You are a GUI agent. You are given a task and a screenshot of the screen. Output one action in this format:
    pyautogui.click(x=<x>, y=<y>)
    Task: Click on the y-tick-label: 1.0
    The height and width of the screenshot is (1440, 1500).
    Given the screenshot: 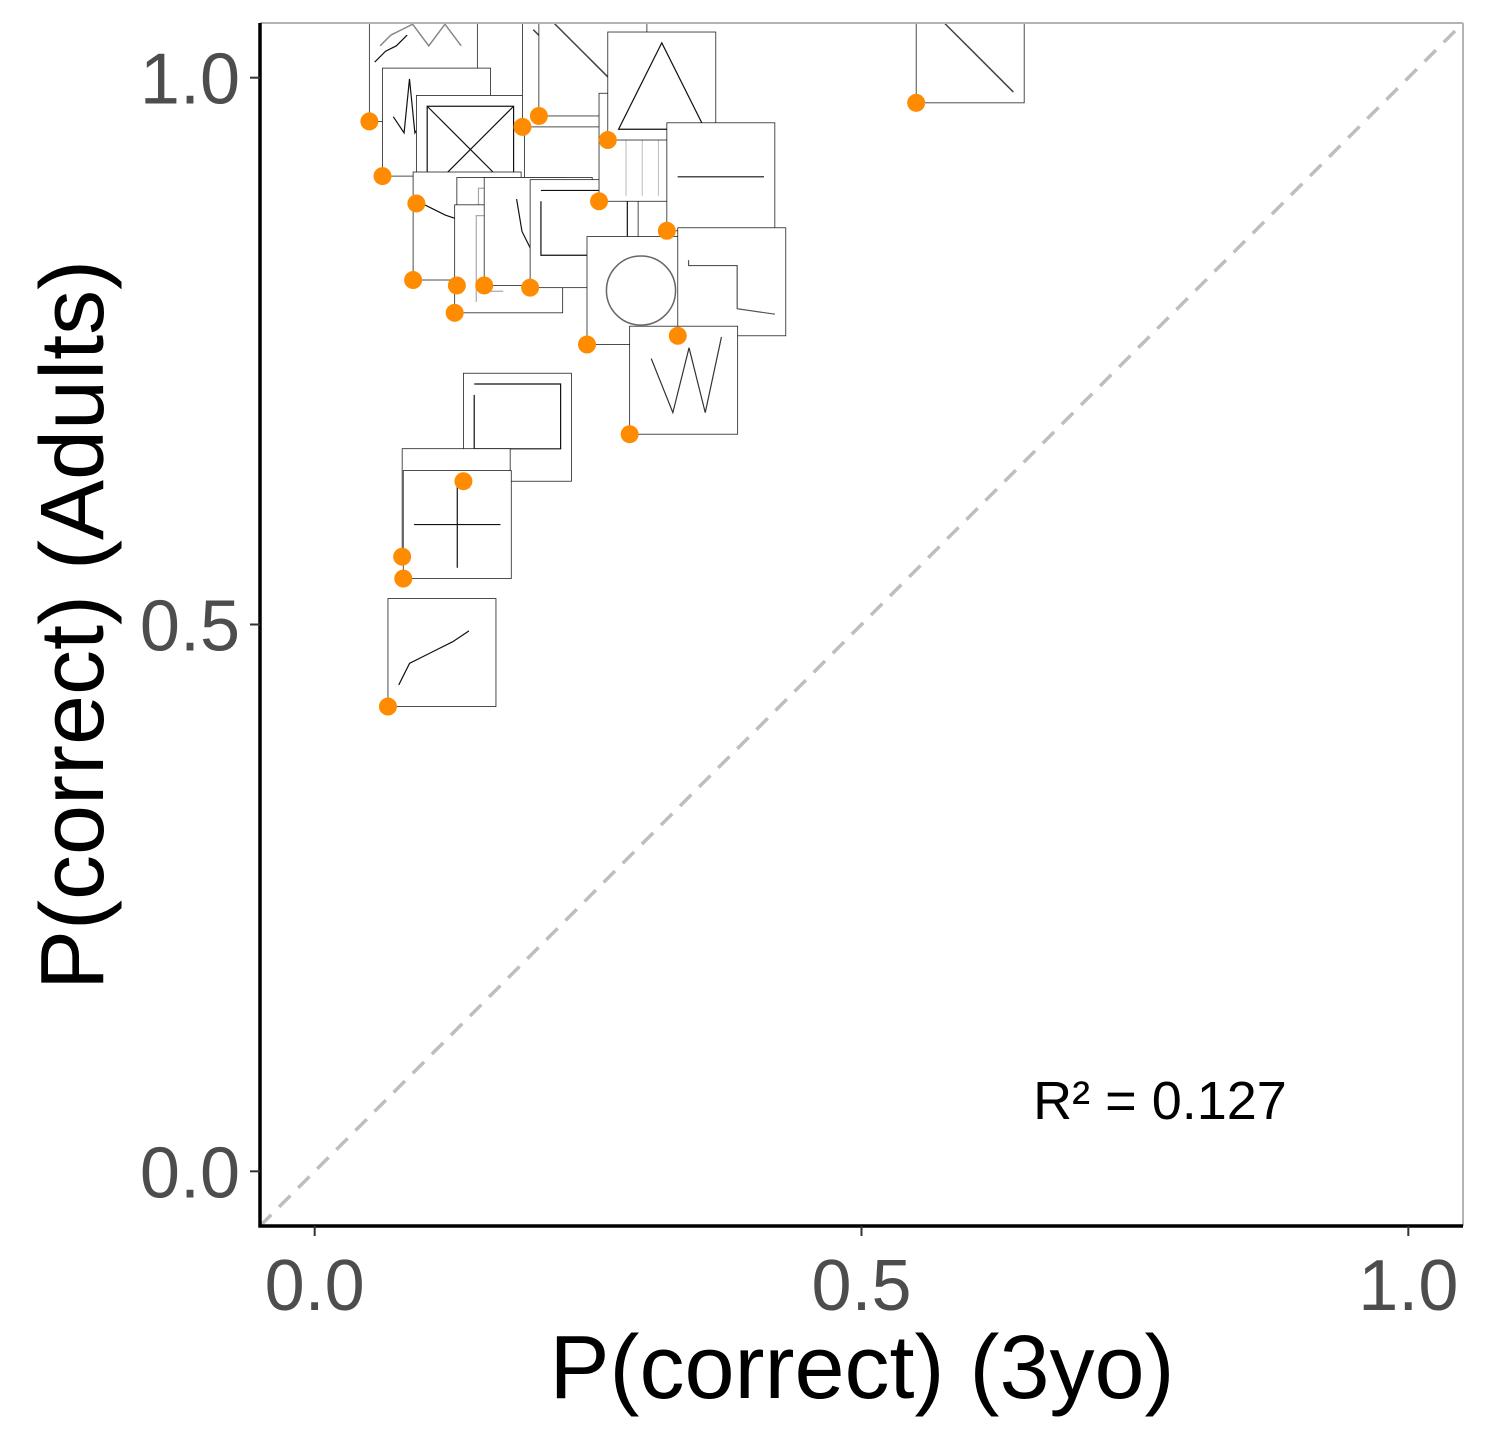 What is the action you would take?
    pyautogui.click(x=190, y=80)
    